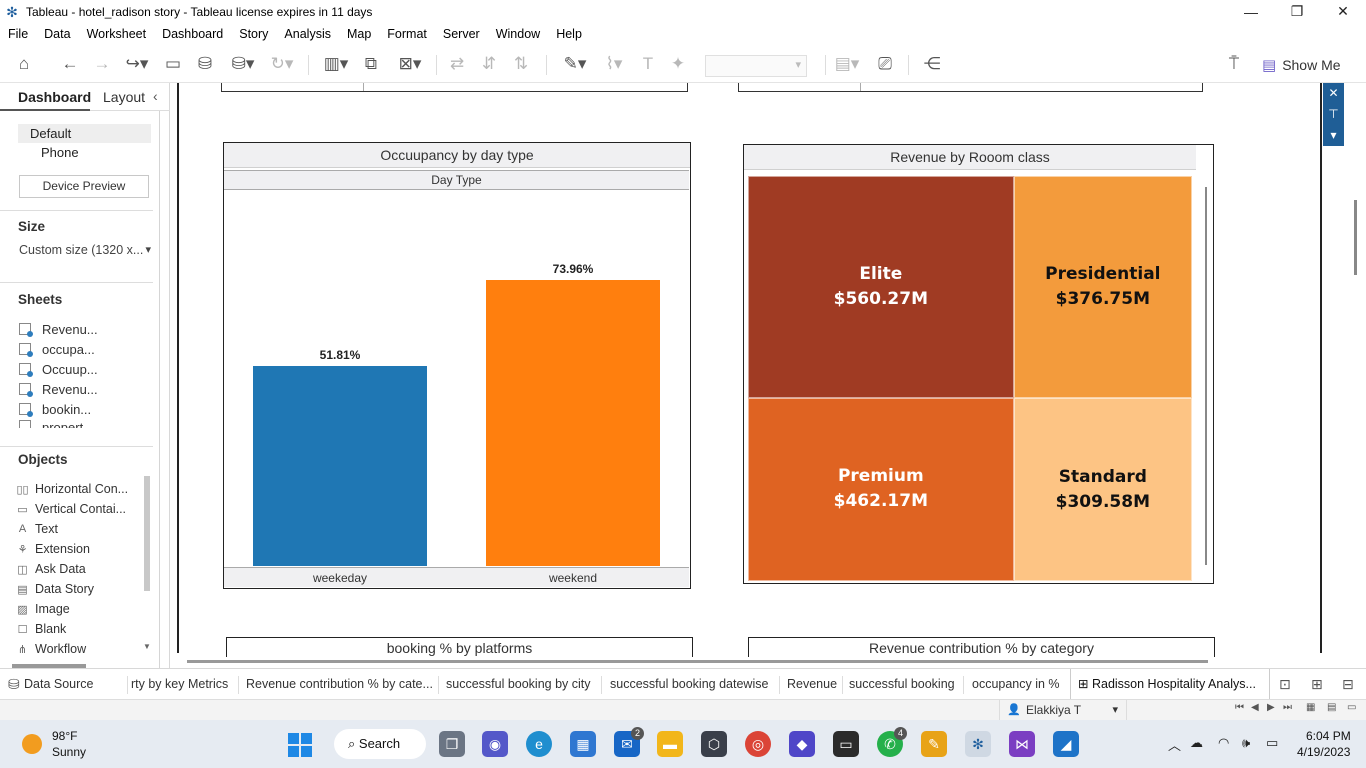  I want to click on group-members-icon: ⌇▾, so click(614, 63).